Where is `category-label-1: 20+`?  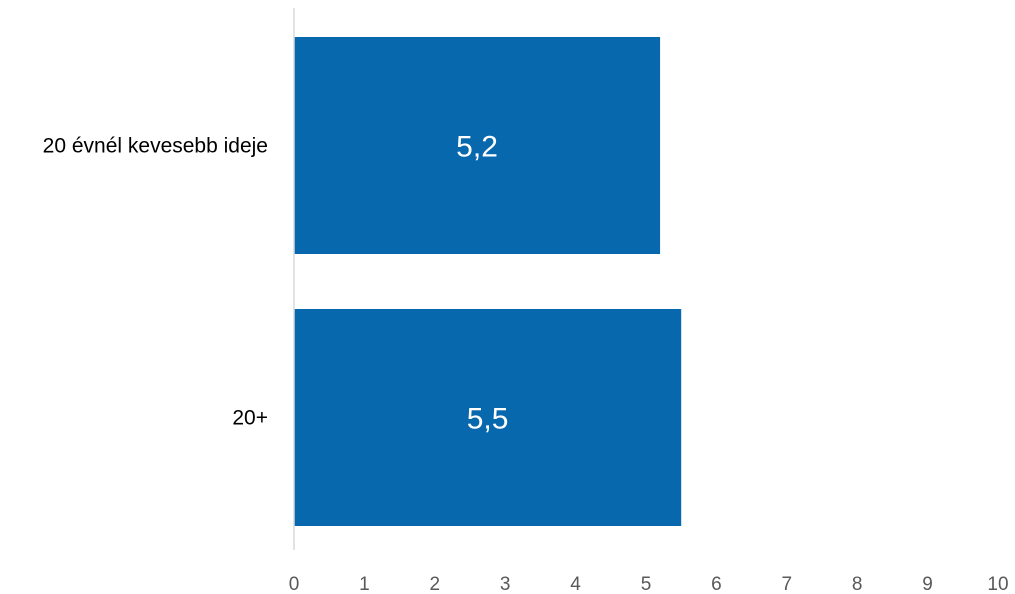 category-label-1: 20+ is located at coordinates (250, 418).